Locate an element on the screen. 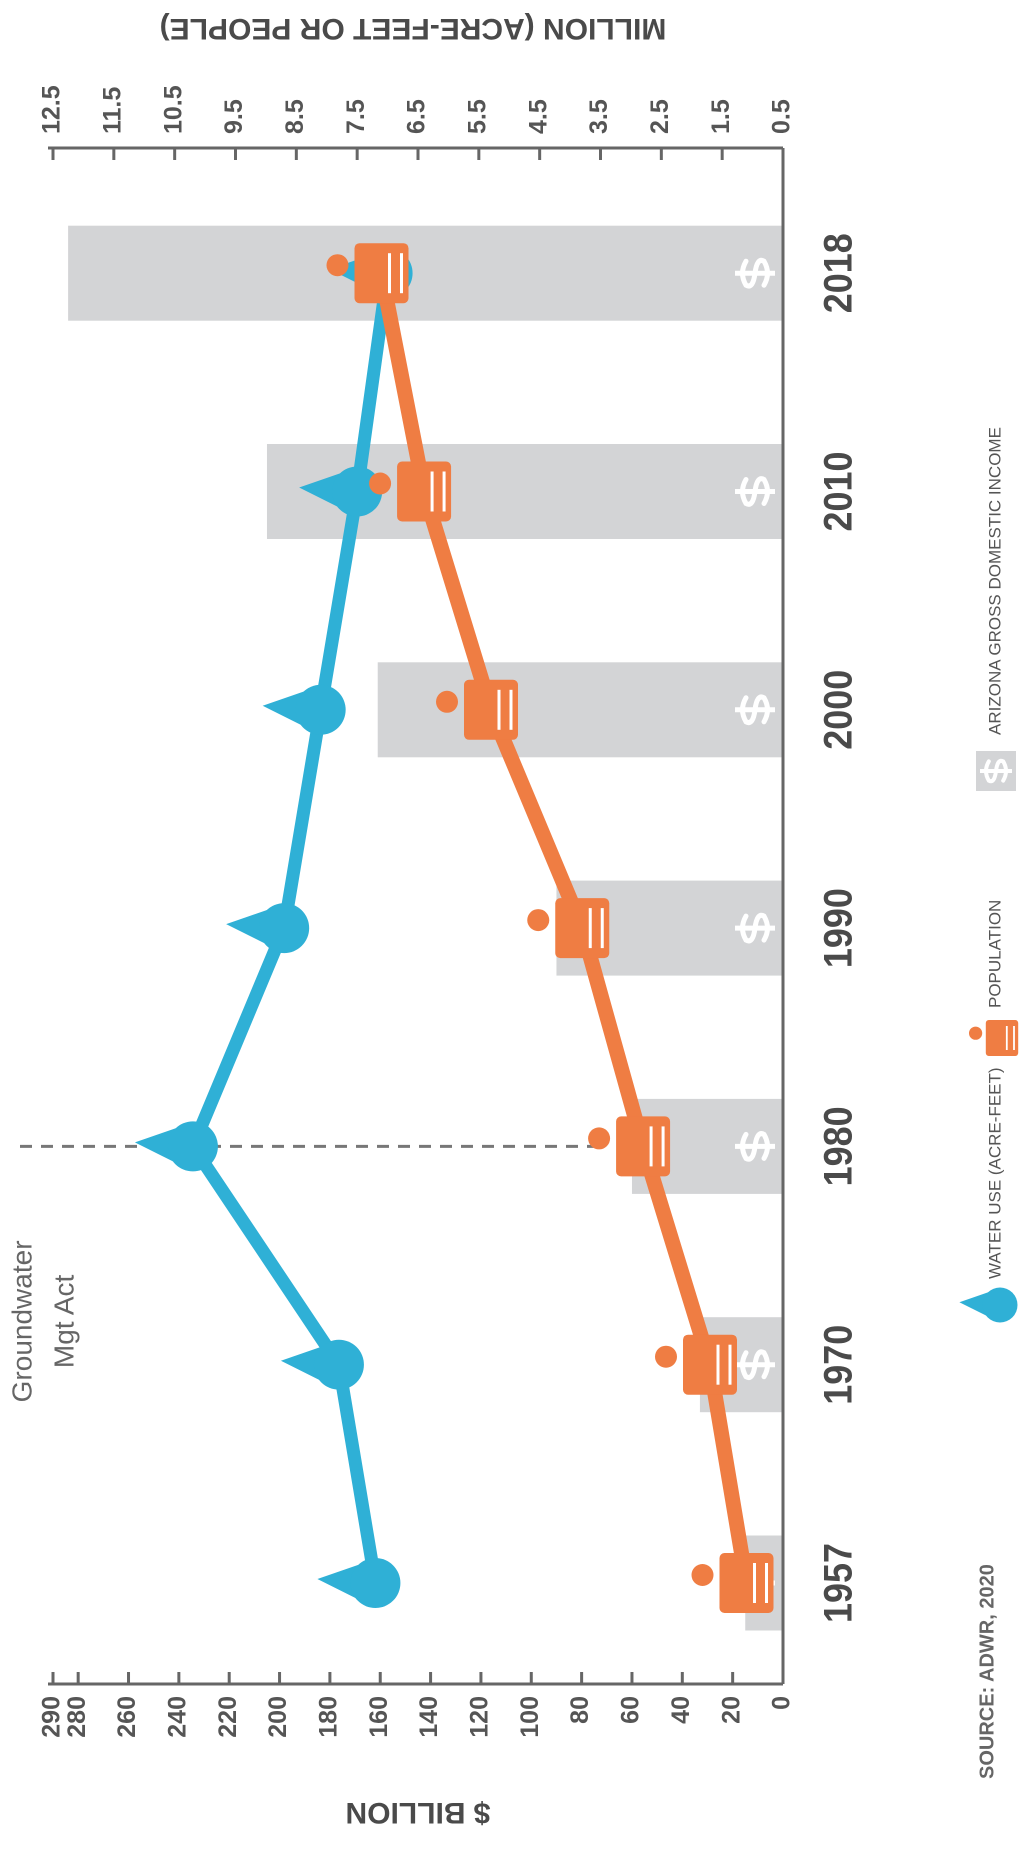  x-tick-label: 2000 is located at coordinates (839, 710).